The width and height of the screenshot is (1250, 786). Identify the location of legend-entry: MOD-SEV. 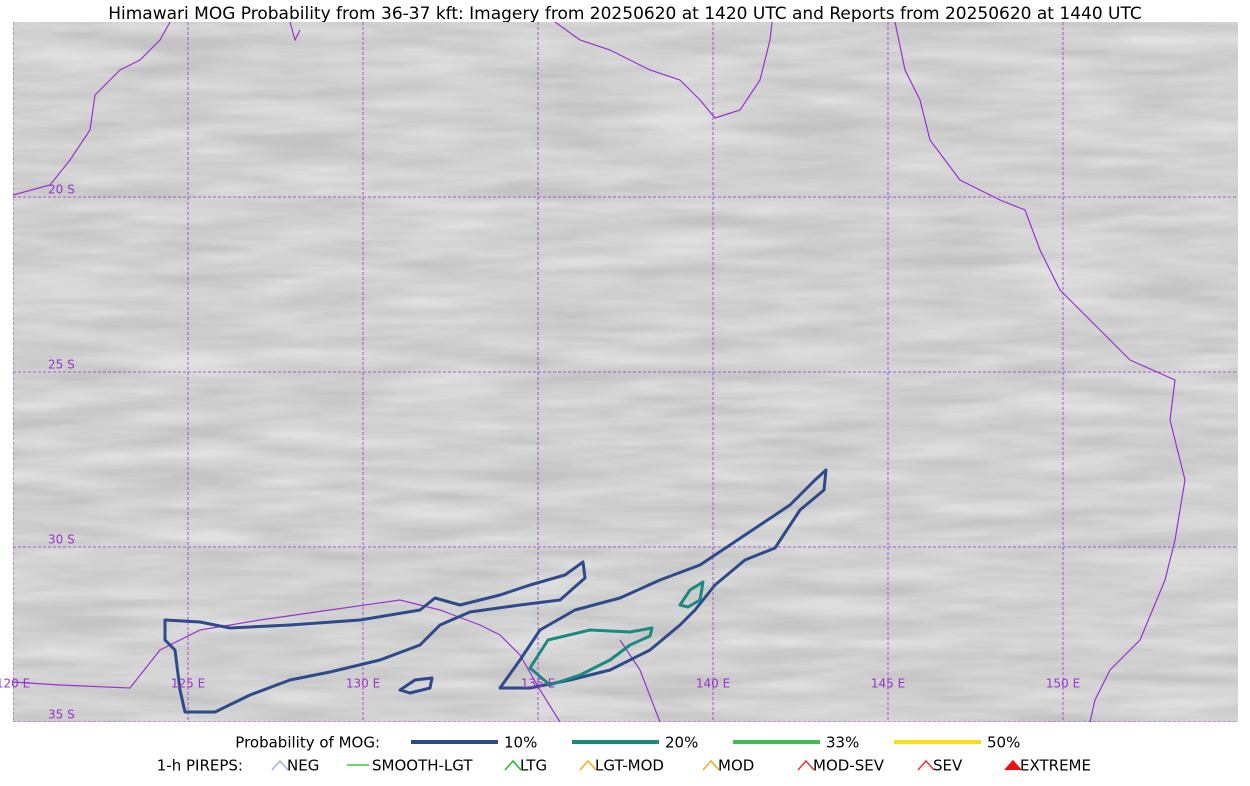
(849, 766).